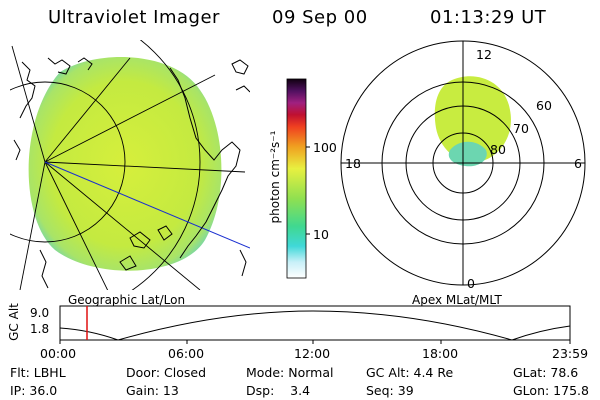 The width and height of the screenshot is (600, 400). Describe the element at coordinates (320, 17) in the screenshot. I see `image-date: 09 Sep 00` at that location.